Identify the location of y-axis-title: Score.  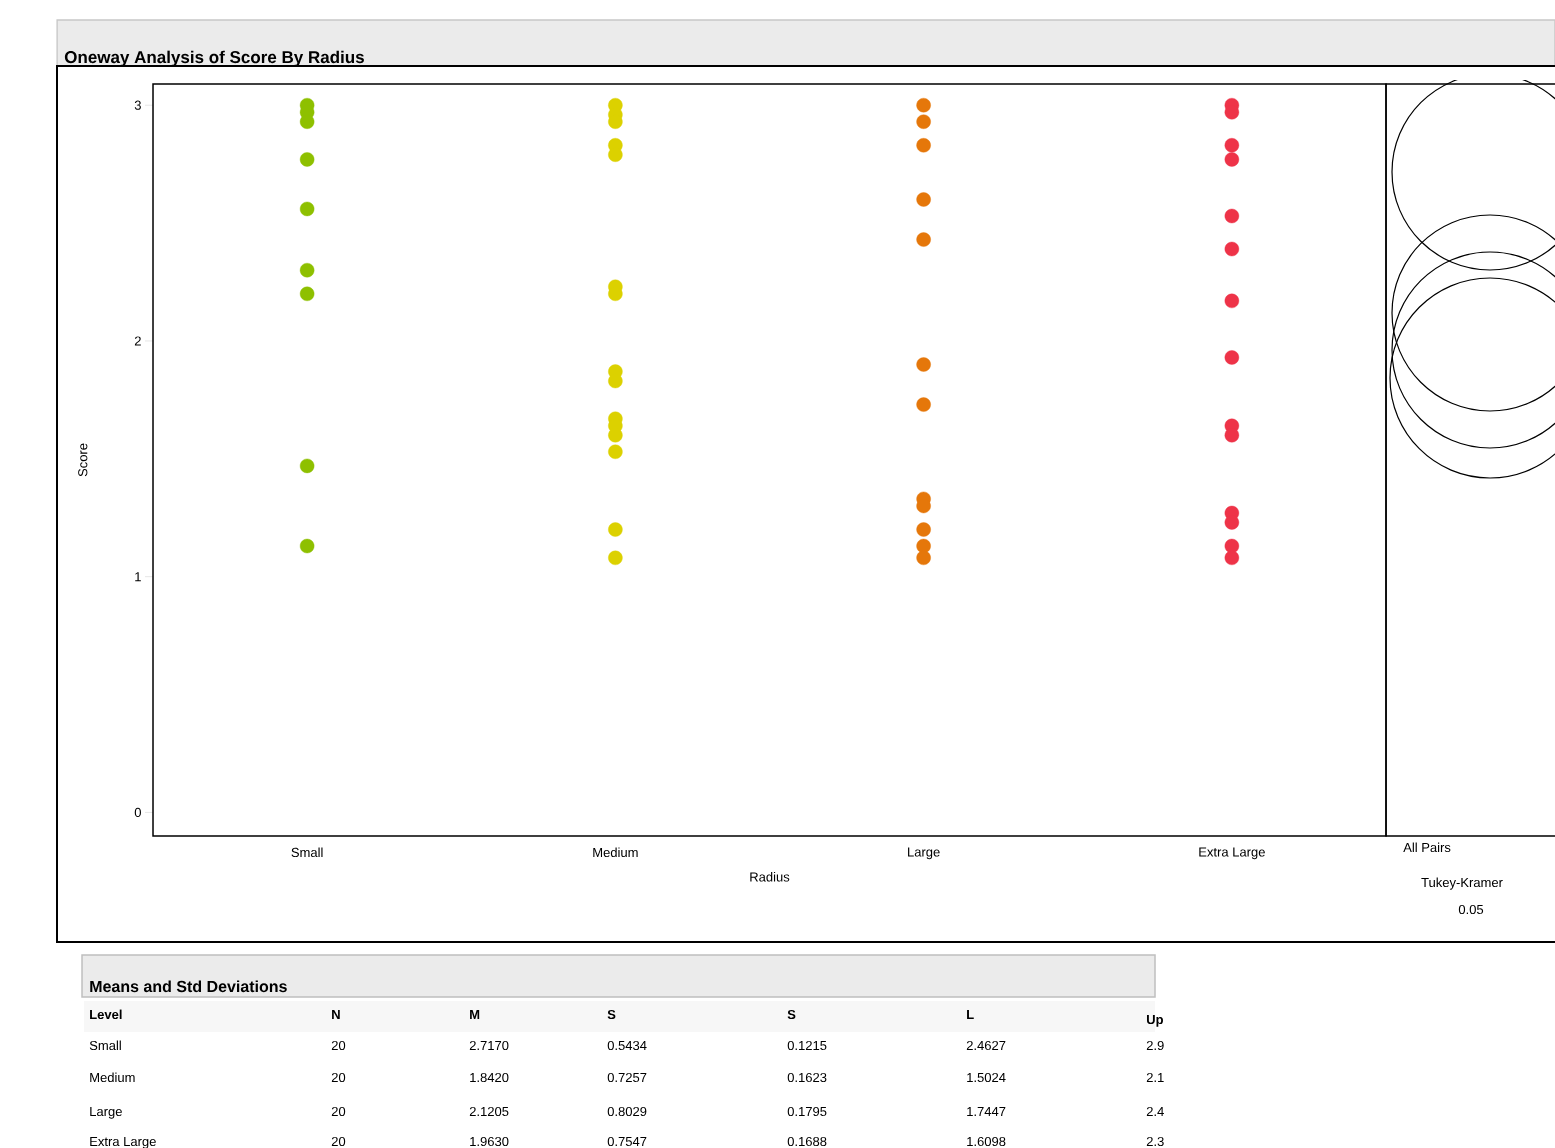
(83, 460).